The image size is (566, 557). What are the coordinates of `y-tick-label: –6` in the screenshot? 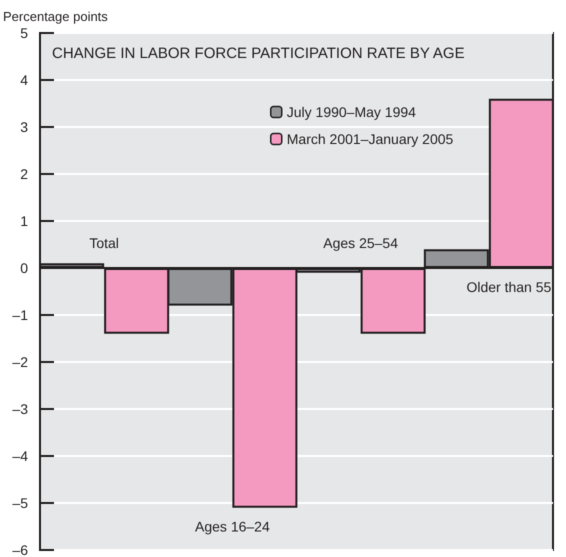 It's located at (20, 549).